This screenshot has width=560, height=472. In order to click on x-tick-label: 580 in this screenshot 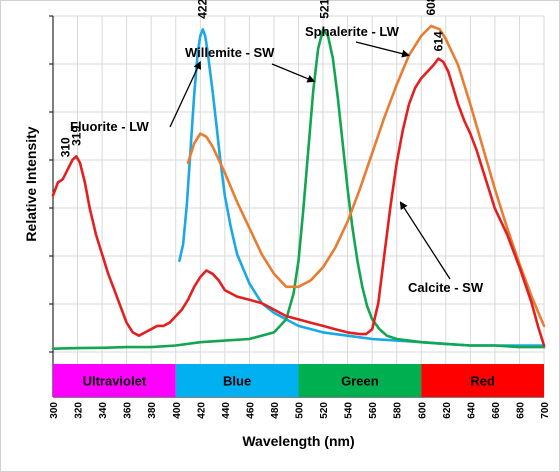, I will do `click(398, 410)`.